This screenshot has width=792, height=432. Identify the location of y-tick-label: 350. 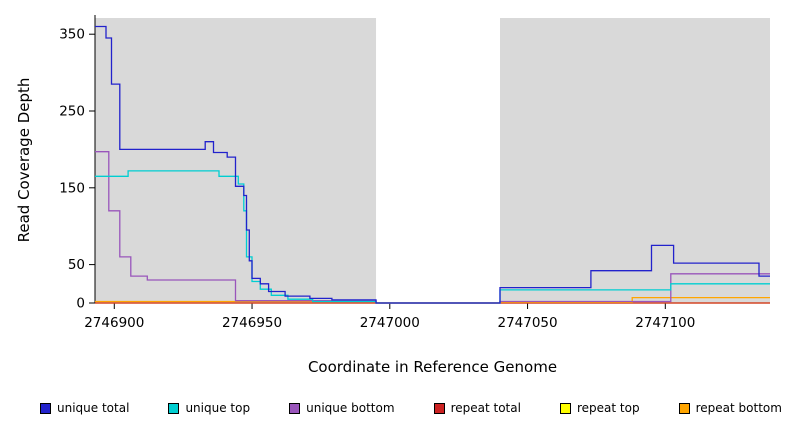
(72, 35).